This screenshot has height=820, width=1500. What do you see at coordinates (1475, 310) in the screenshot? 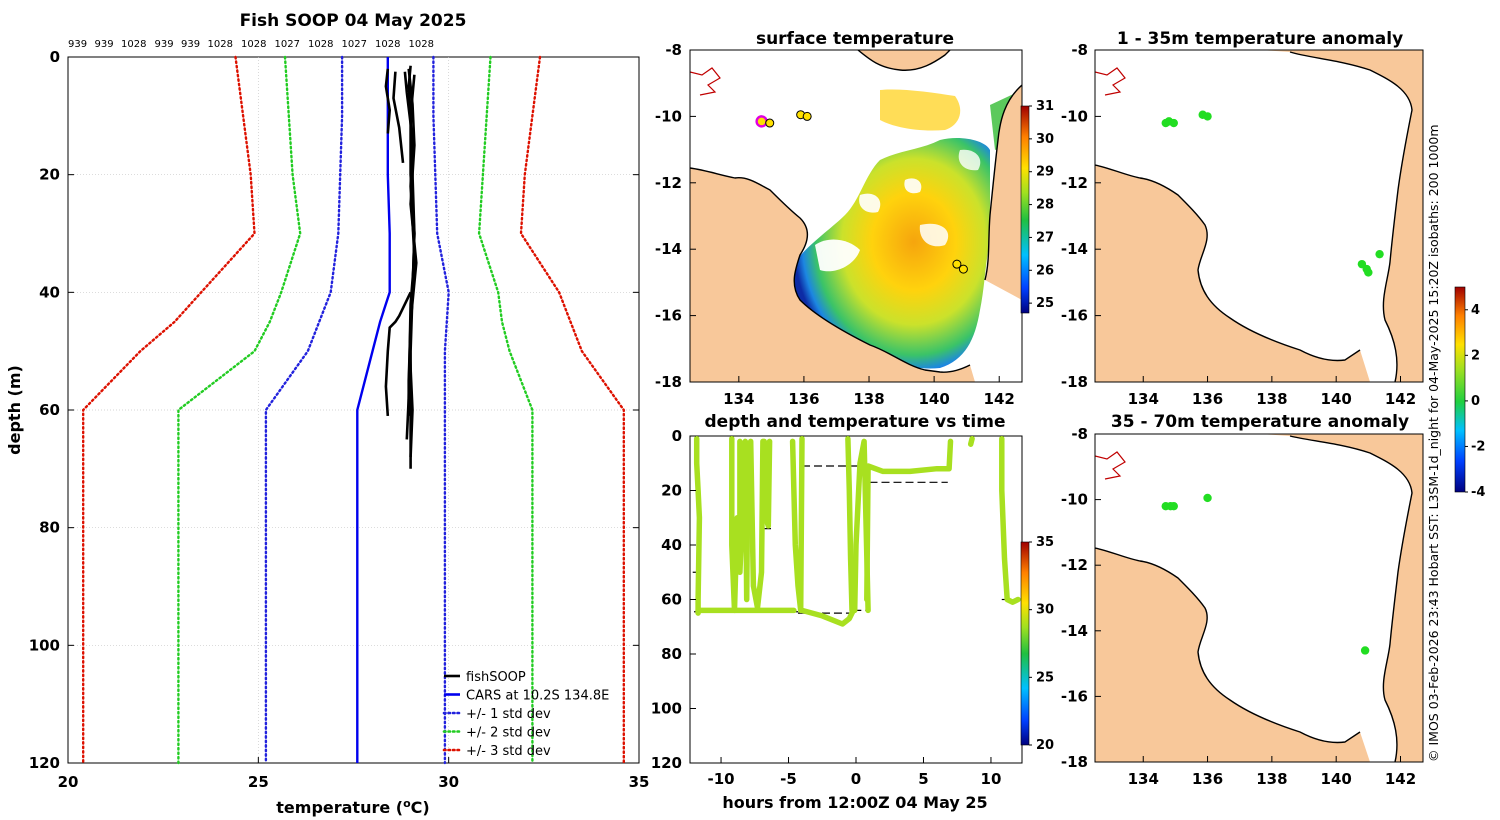
I see `anomaly-colorbar-tick-label: 4` at bounding box center [1475, 310].